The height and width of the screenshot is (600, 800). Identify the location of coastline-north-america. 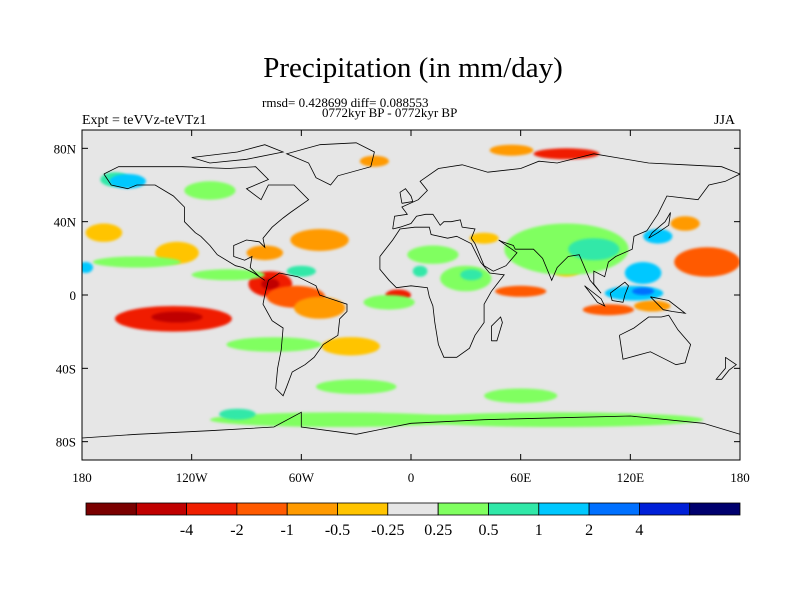
(206, 223).